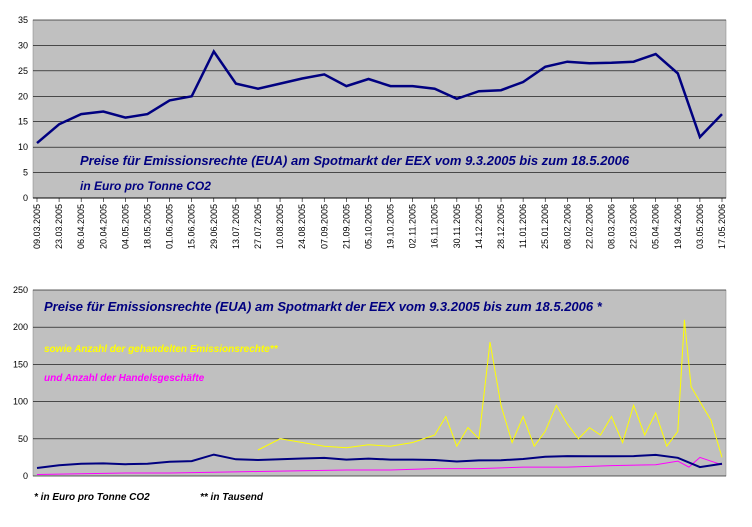 Image resolution: width=752 pixels, height=527 pixels. What do you see at coordinates (231, 497) in the screenshot?
I see `footnote-volume-unit: ** in Tausend` at bounding box center [231, 497].